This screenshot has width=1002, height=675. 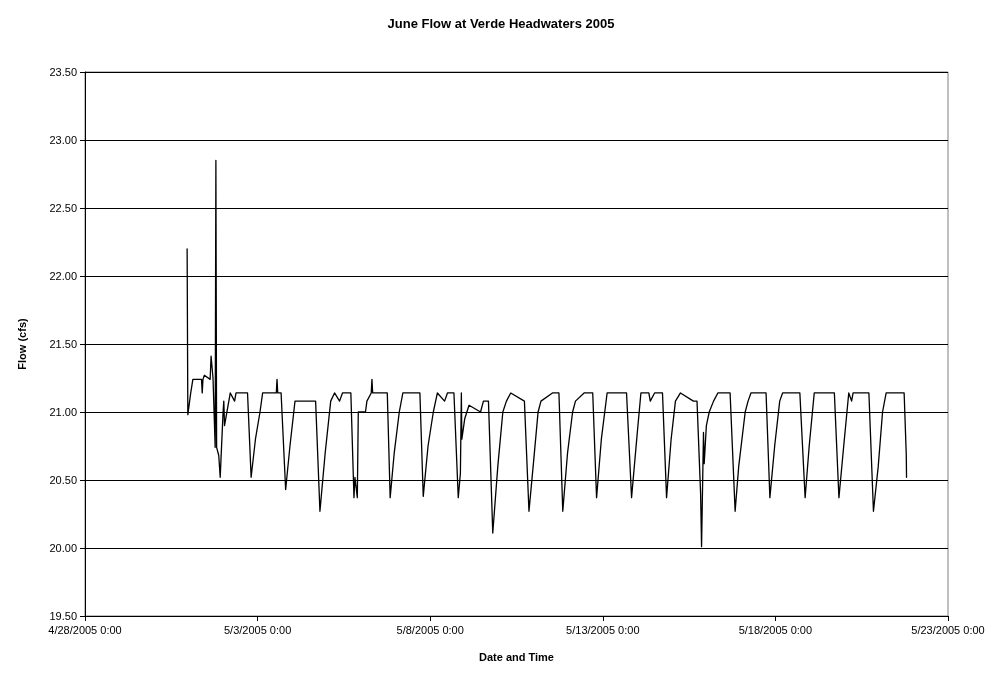 What do you see at coordinates (516, 656) in the screenshot?
I see `x-axis-title: Date and Time` at bounding box center [516, 656].